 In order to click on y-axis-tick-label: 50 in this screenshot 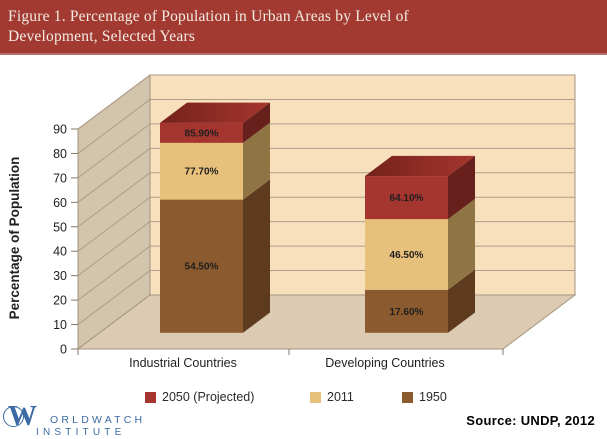, I will do `click(60, 227)`.